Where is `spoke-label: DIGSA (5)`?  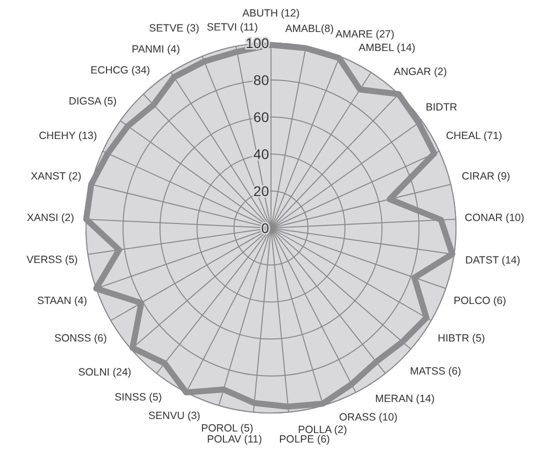
spoke-label: DIGSA (5) is located at coordinates (92, 102).